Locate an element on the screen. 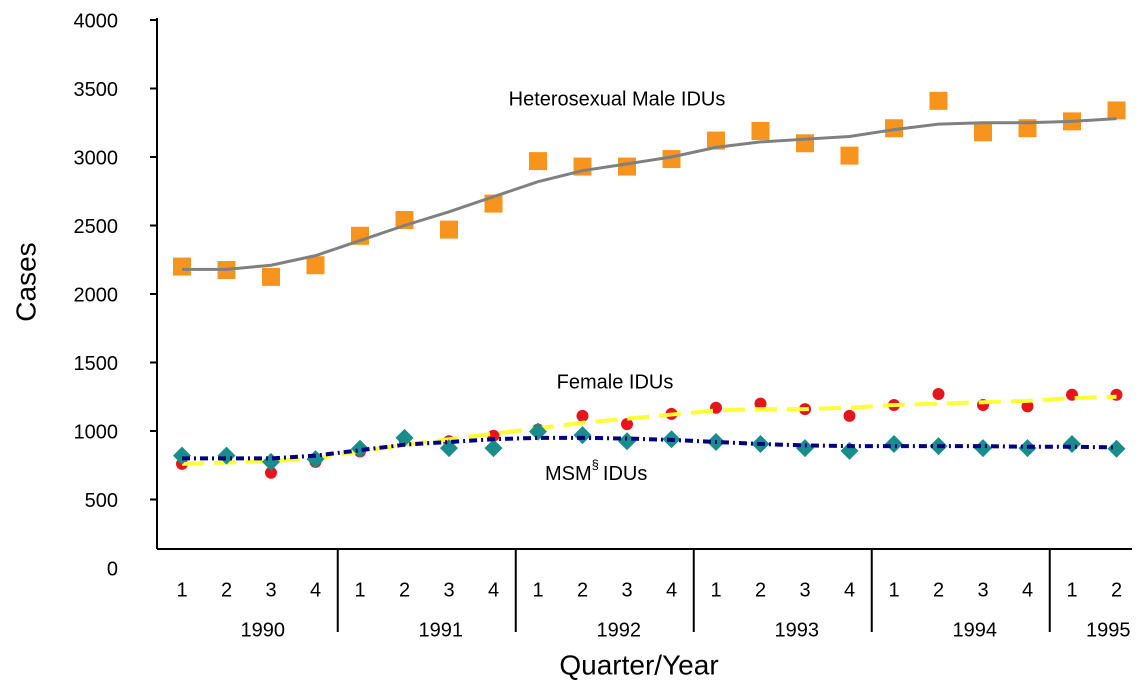 The height and width of the screenshot is (685, 1138). x-group-label: 1994 is located at coordinates (975, 630).